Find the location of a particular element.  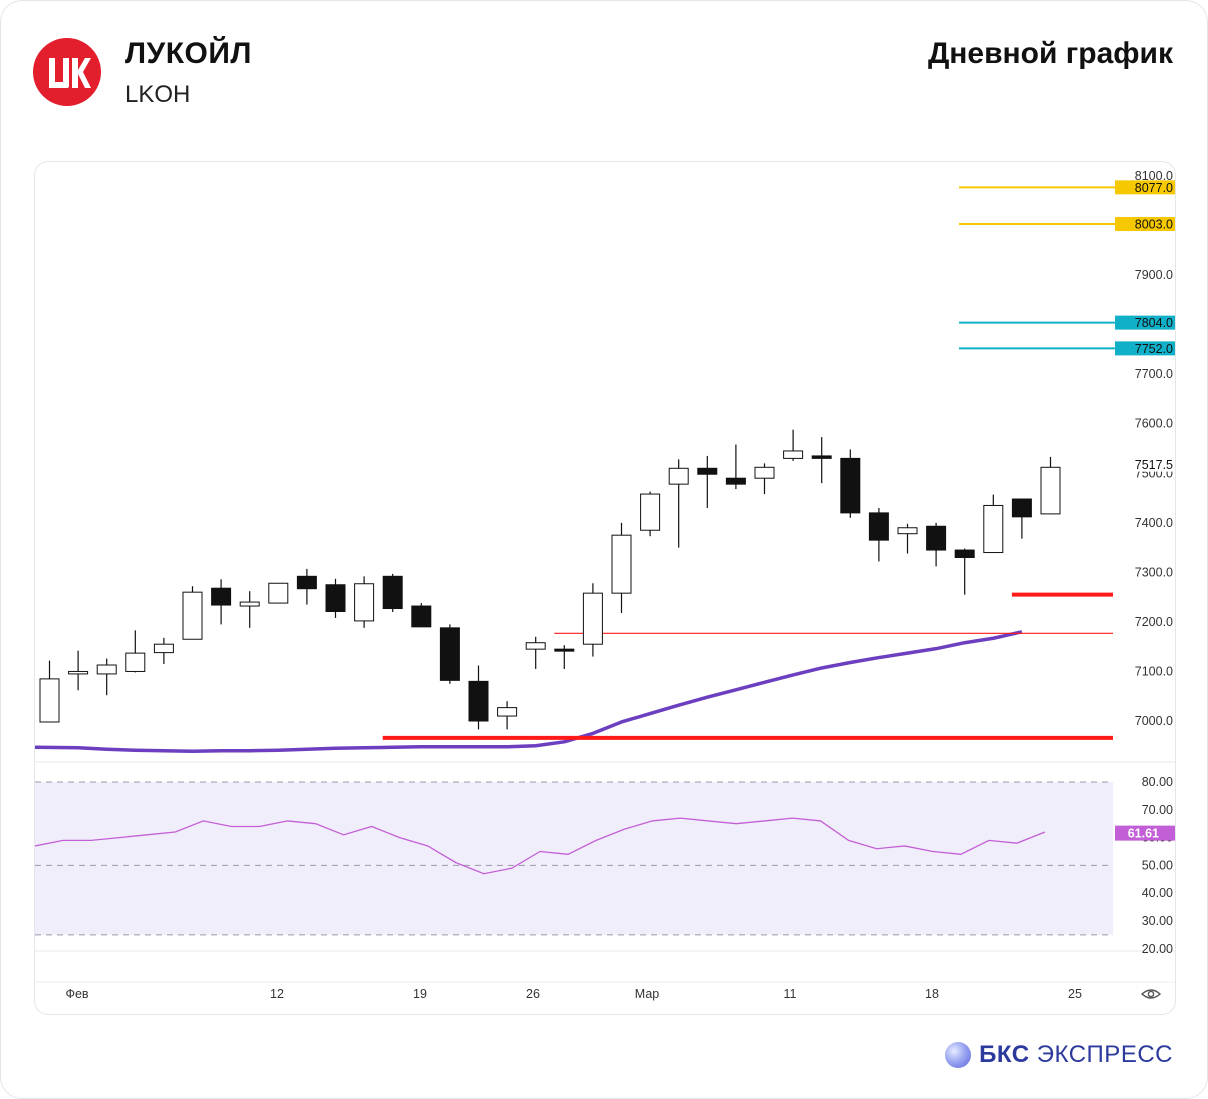

price-tick-label: 7600.0 is located at coordinates (1154, 424).